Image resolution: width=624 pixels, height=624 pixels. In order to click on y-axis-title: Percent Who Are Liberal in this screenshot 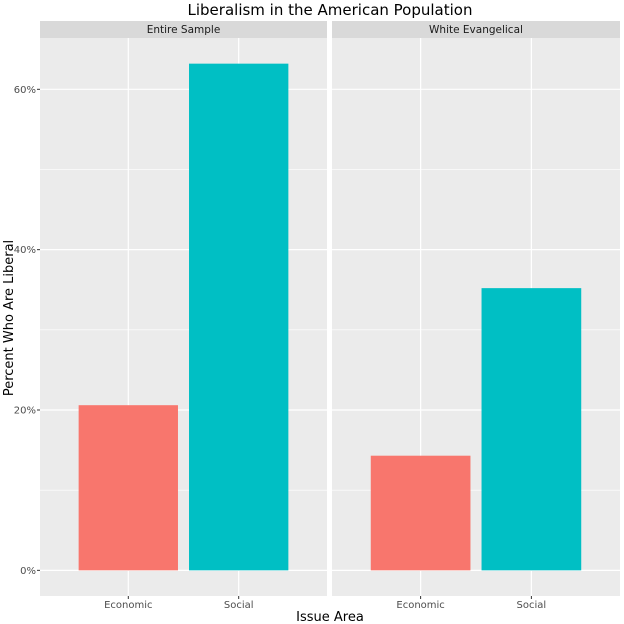, I will do `click(9, 318)`.